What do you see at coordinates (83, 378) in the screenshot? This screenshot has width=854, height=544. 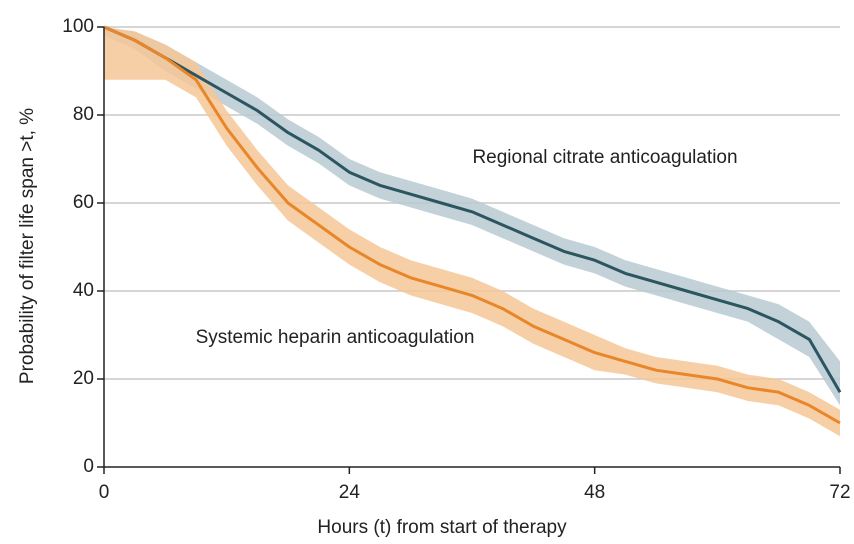 I see `y-tick-label: 20` at bounding box center [83, 378].